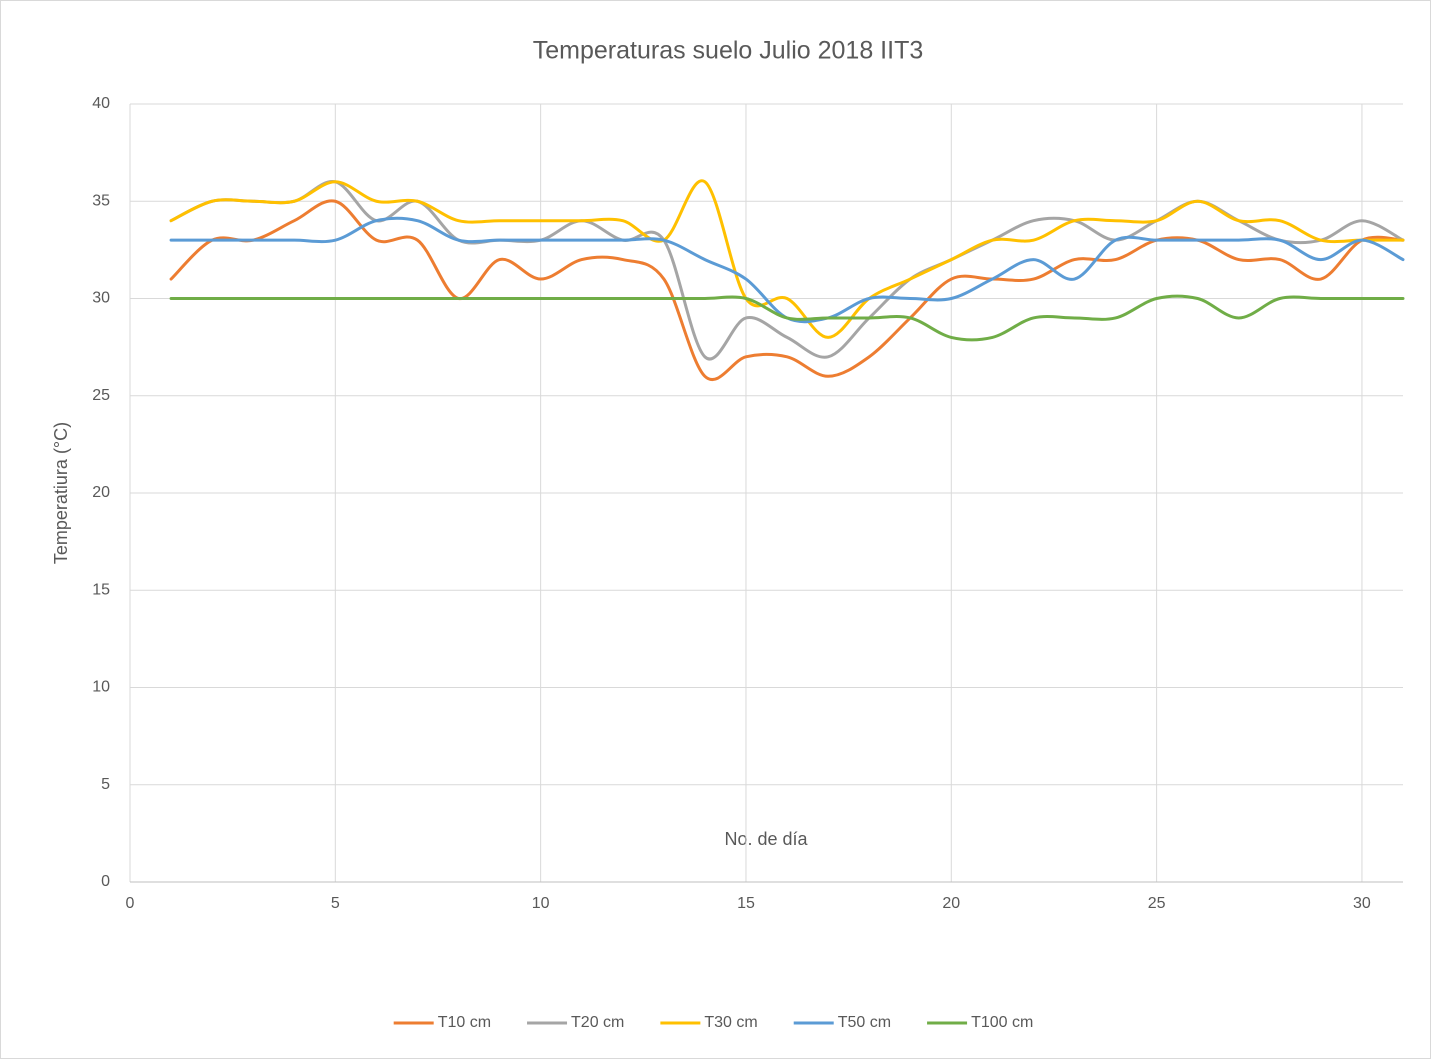 The image size is (1431, 1059). What do you see at coordinates (1362, 903) in the screenshot?
I see `x-tick-label: 30` at bounding box center [1362, 903].